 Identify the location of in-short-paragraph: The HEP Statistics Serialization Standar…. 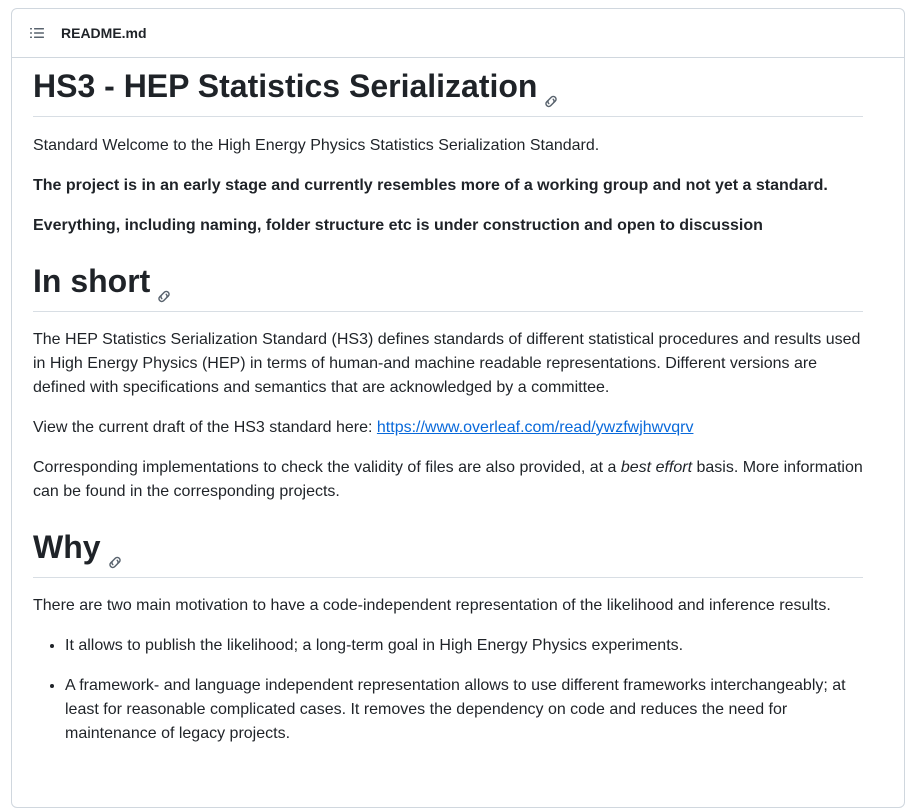
(447, 363).